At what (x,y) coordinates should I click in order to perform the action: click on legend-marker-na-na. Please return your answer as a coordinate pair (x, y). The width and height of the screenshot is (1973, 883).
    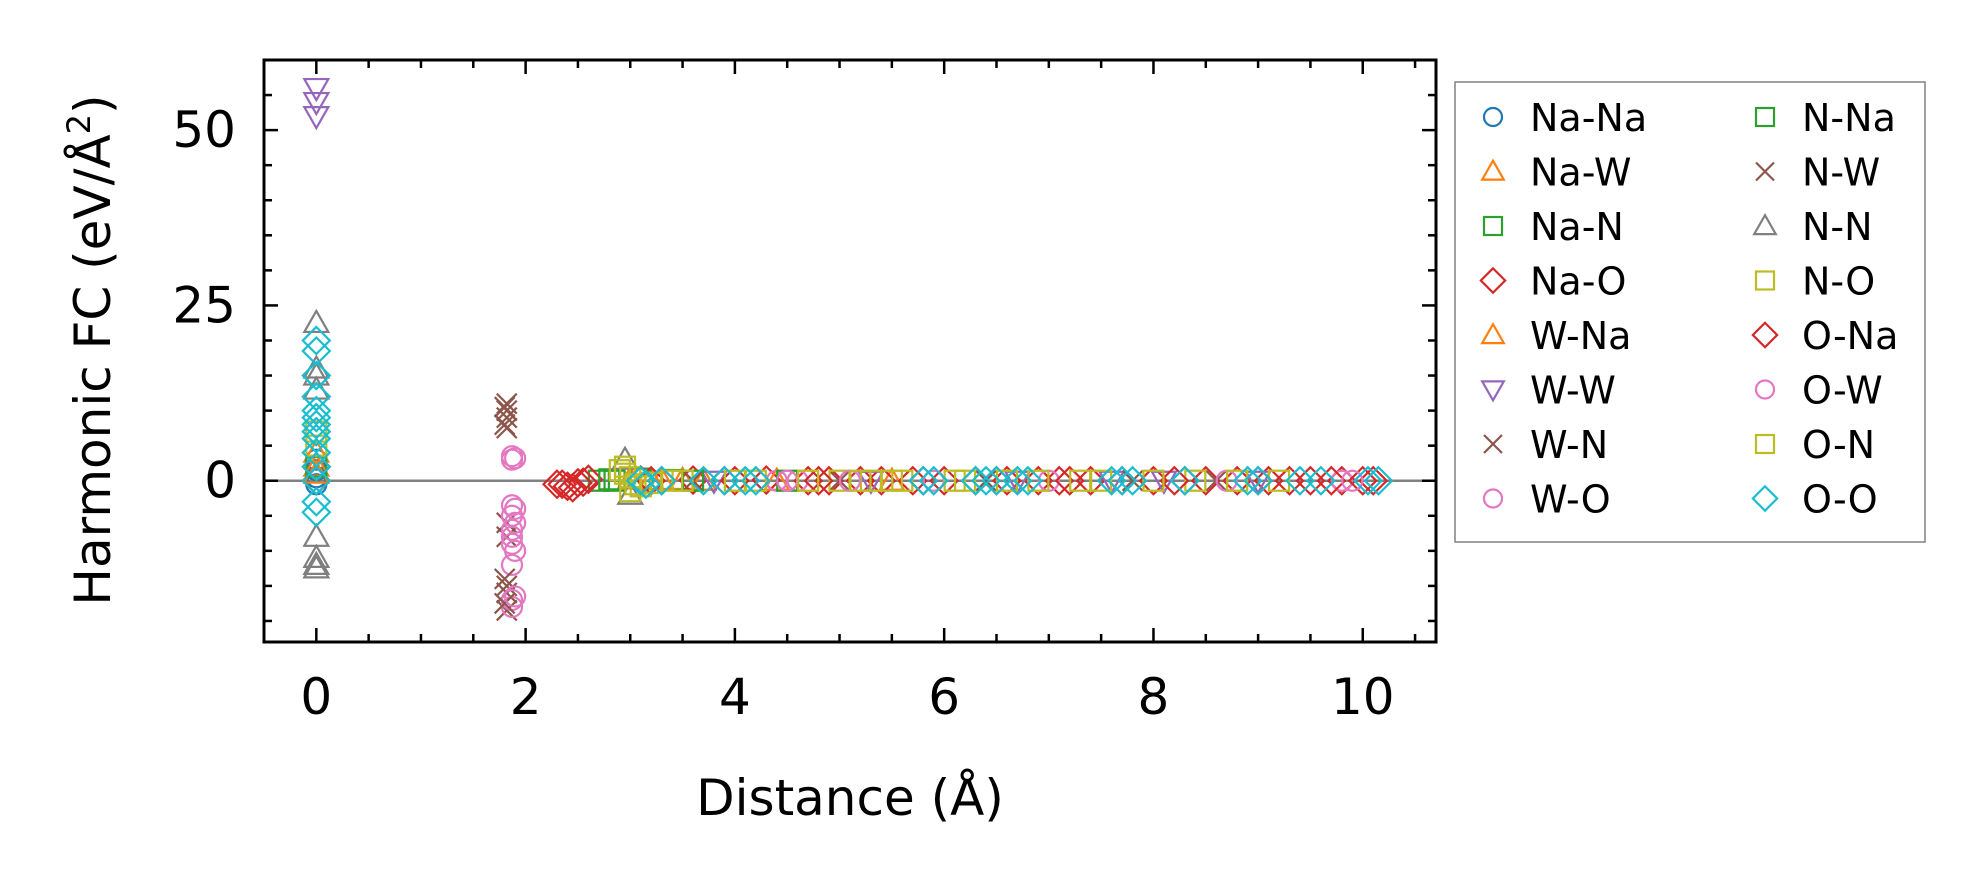
    Looking at the image, I should click on (1493, 117).